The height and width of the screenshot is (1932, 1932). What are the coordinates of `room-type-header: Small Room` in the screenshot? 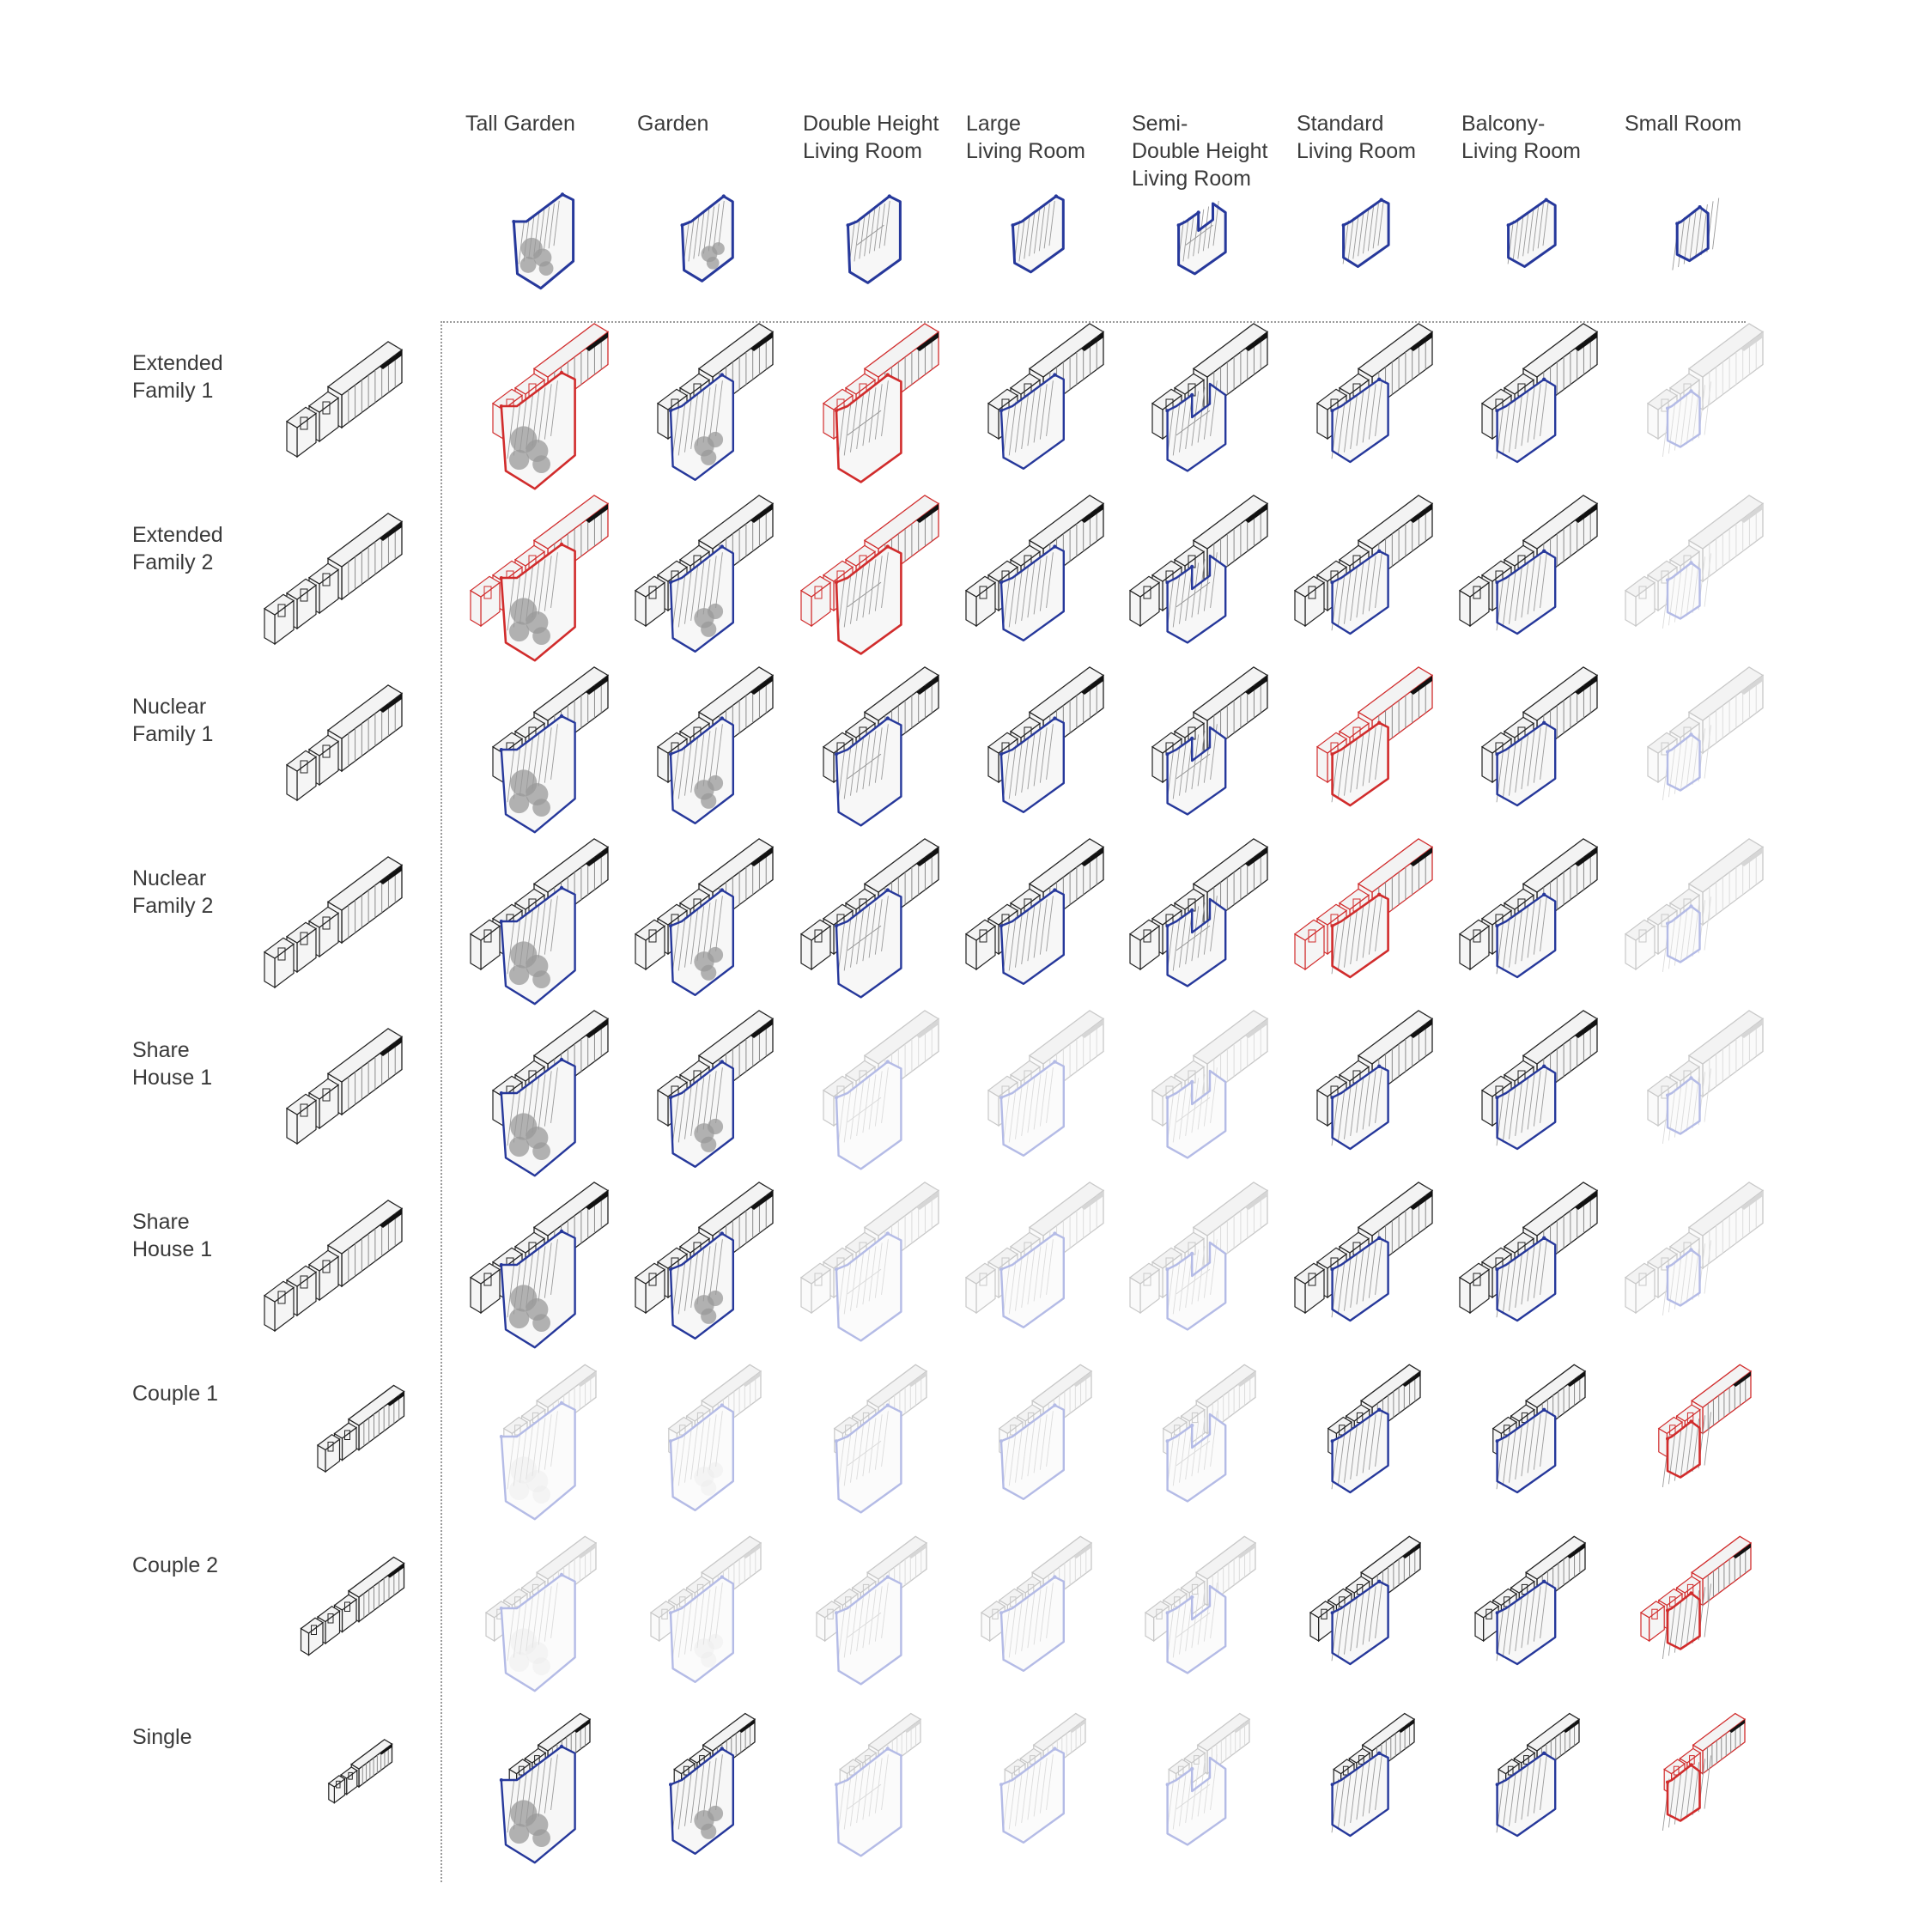 It's located at (1707, 123).